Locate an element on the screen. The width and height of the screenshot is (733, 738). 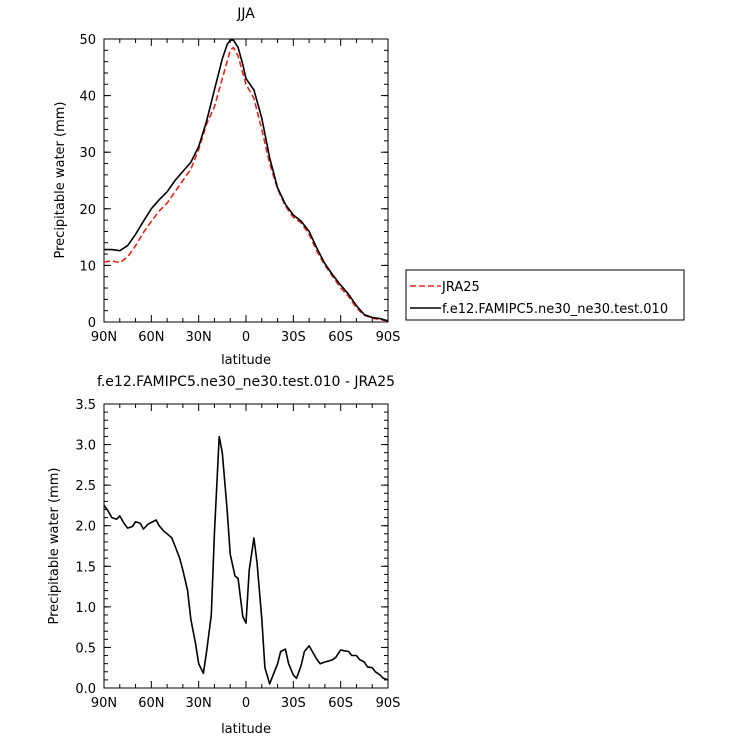
bottom-x-tick-label: 0 is located at coordinates (246, 703).